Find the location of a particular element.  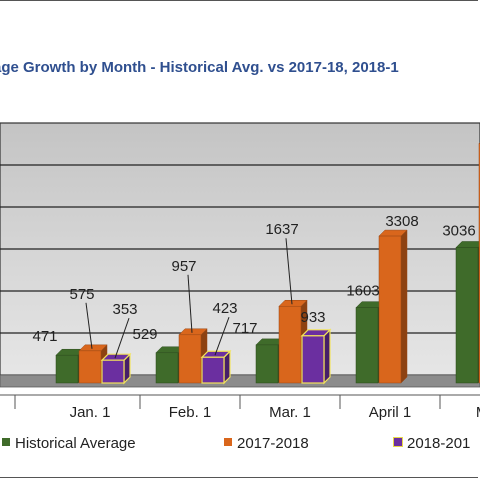

data-label-0-0: 471 is located at coordinates (44, 336).